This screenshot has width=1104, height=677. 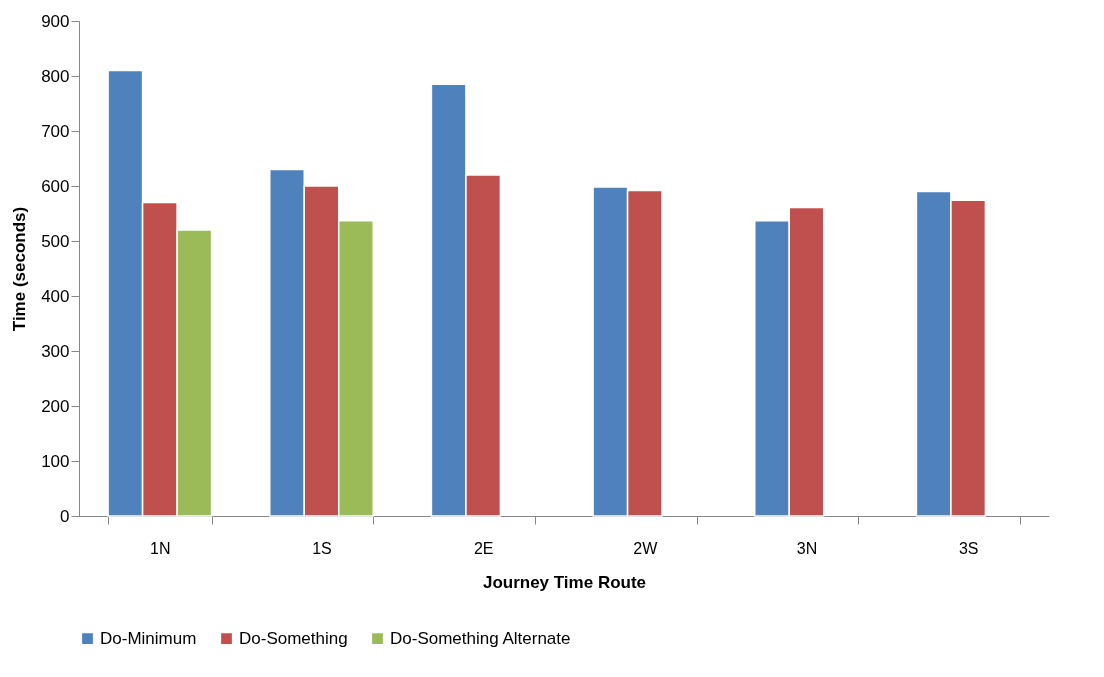 I want to click on x-tick-label: 2W, so click(x=646, y=548).